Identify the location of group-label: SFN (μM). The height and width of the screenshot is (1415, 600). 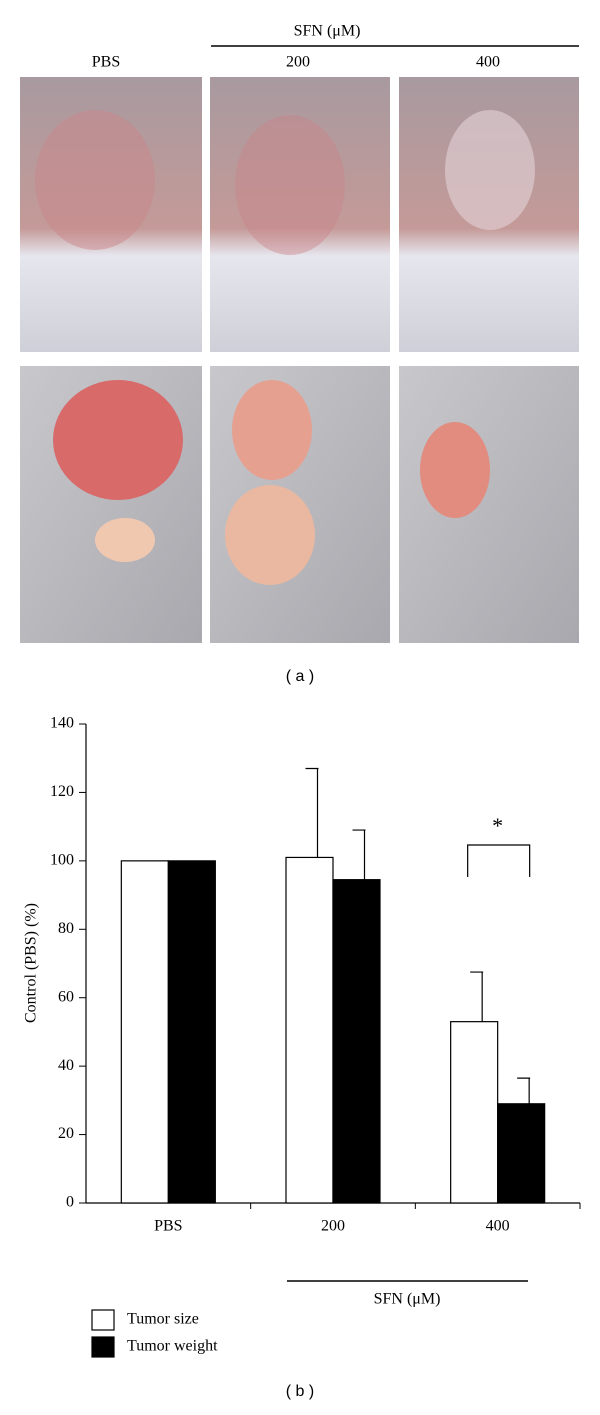
(327, 31).